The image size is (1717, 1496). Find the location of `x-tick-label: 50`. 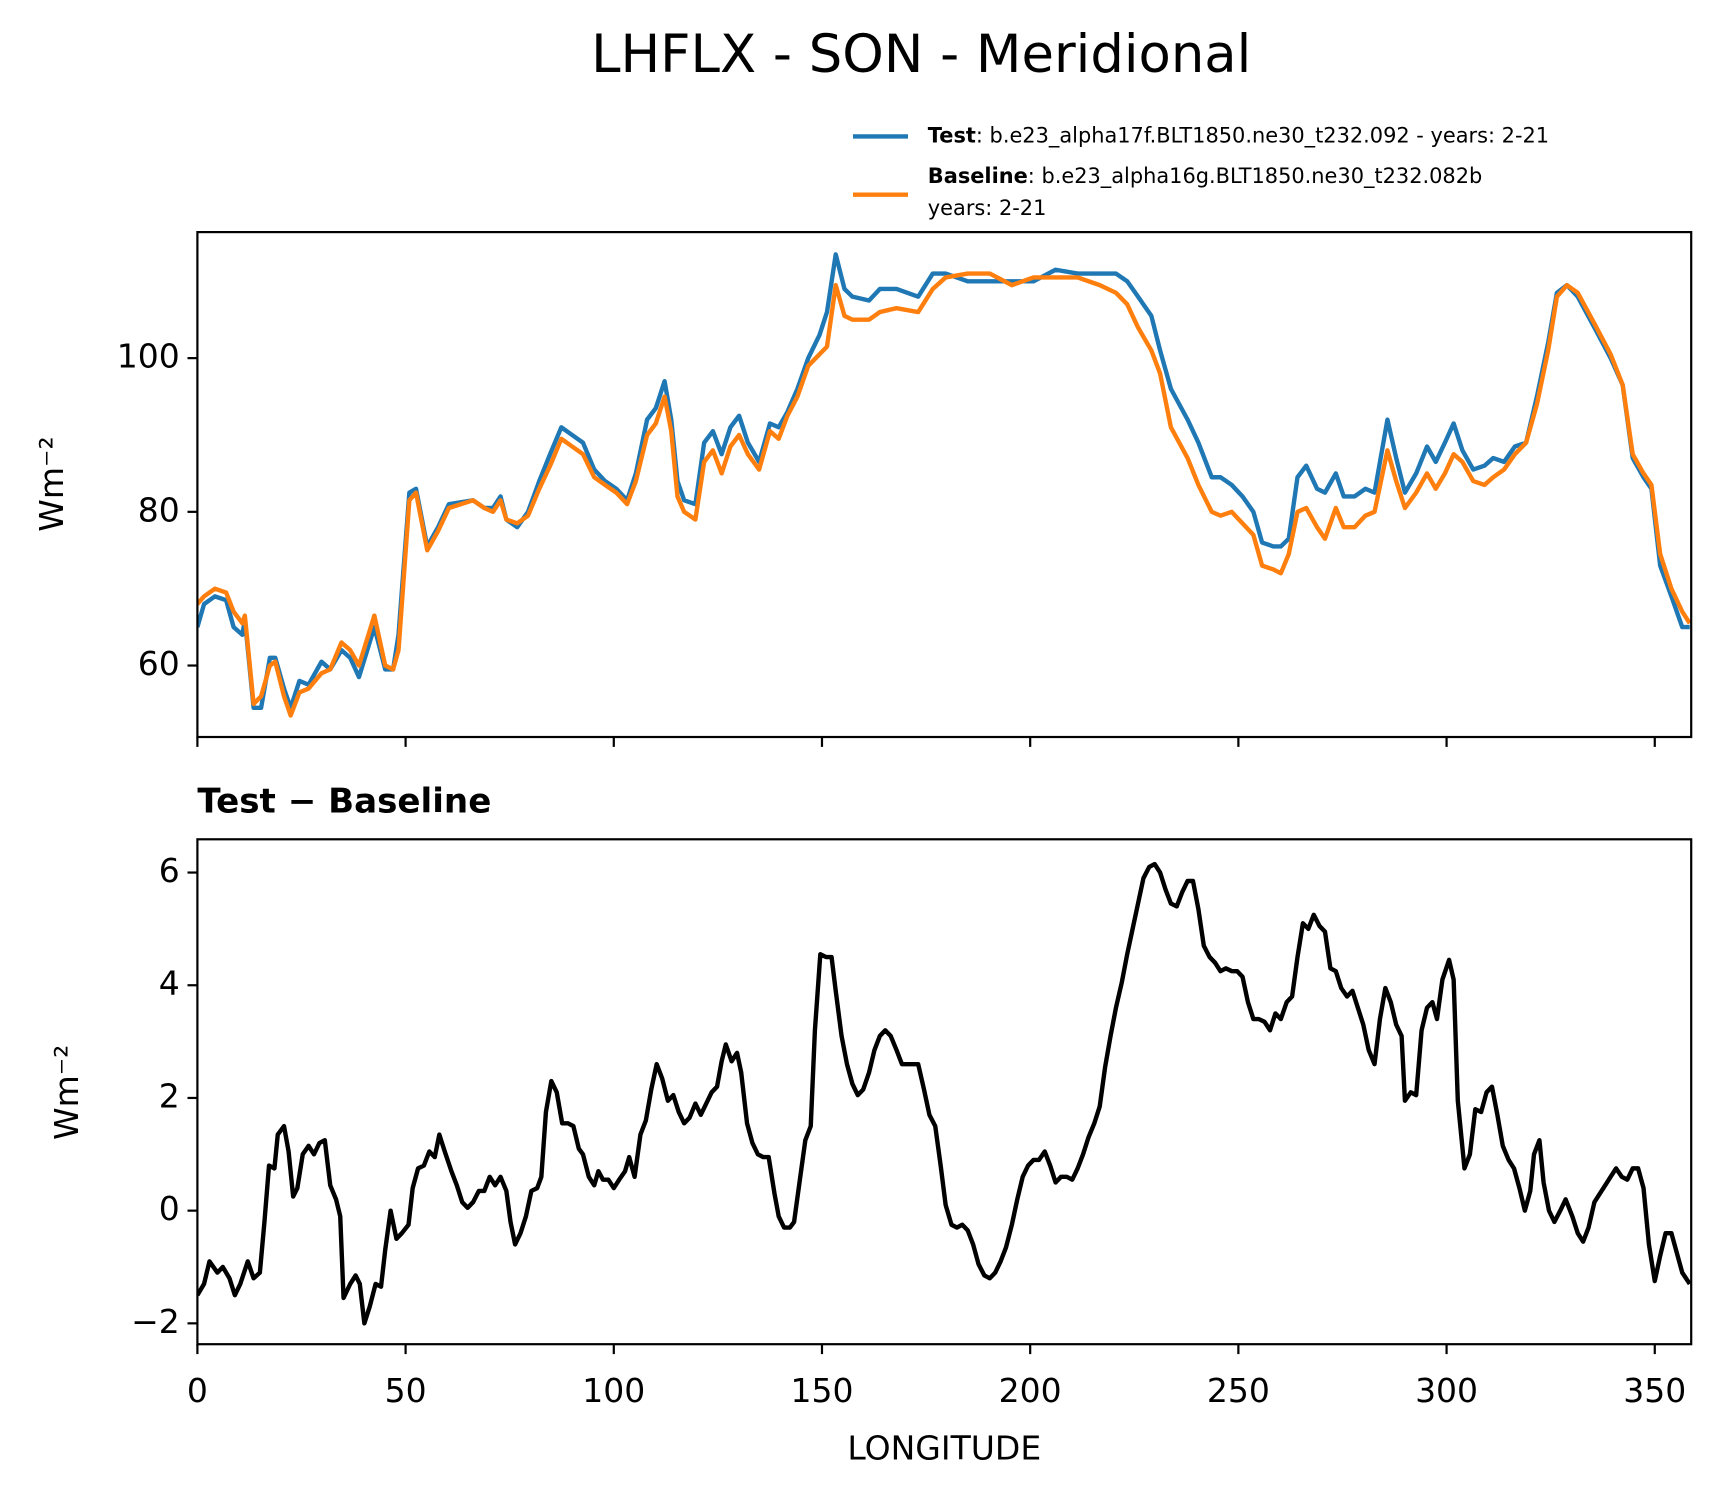

x-tick-label: 50 is located at coordinates (406, 1390).